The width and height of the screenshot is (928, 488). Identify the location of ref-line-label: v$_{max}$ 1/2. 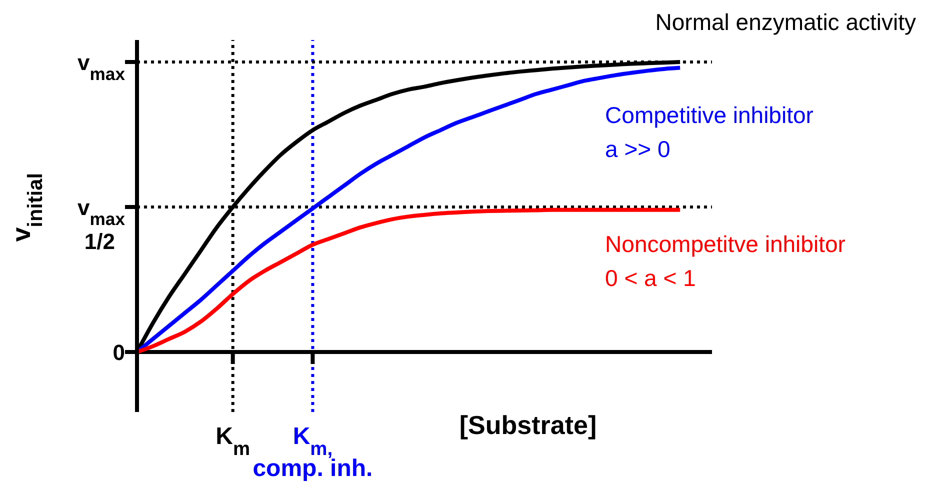
(102, 224).